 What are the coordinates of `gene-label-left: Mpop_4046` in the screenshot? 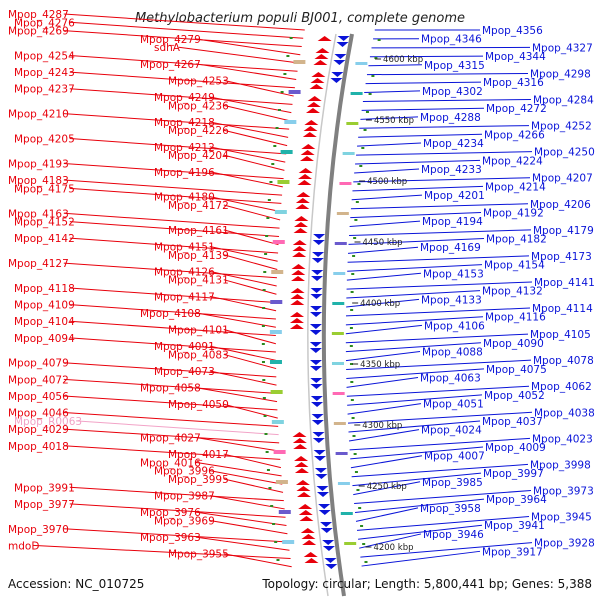 It's located at (38, 414).